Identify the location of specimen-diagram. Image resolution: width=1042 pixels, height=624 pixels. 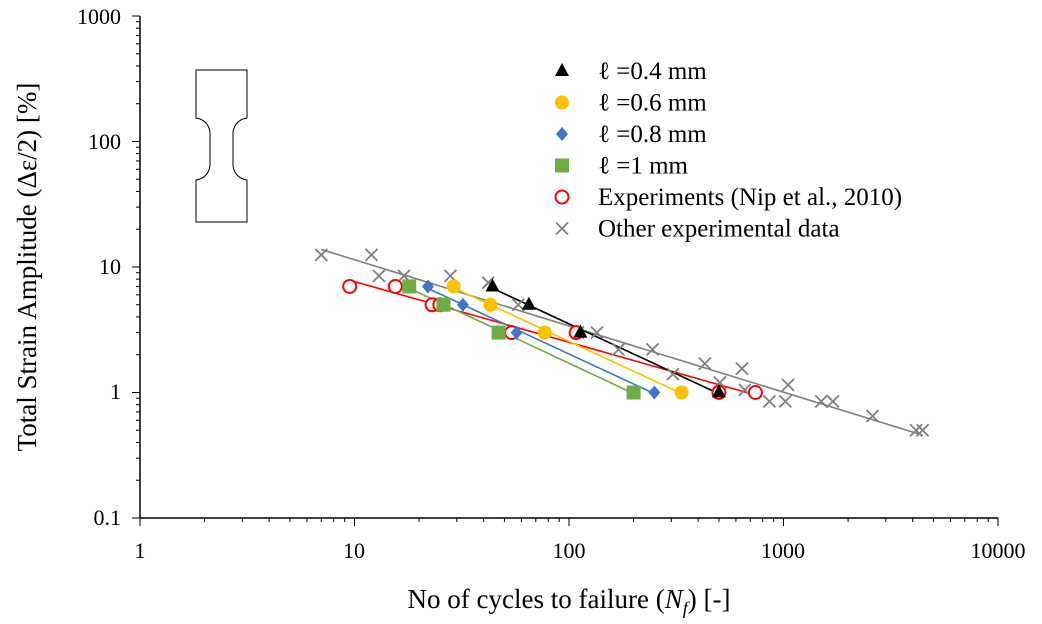
(221, 146).